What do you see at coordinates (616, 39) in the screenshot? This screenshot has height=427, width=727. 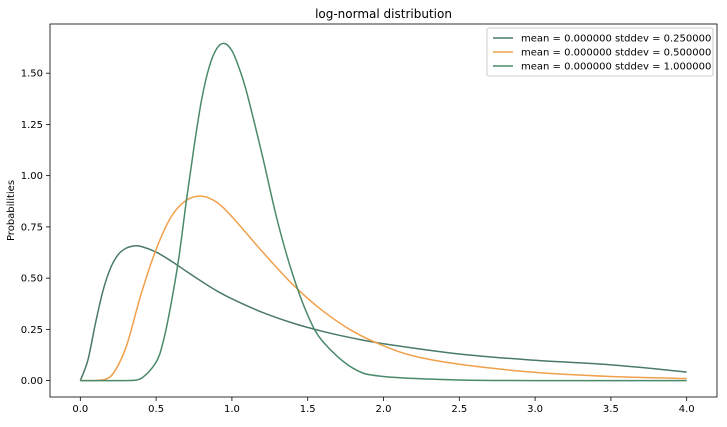 I see `legend-label-1: mean = 0.000000 stddev = 0.250000` at bounding box center [616, 39].